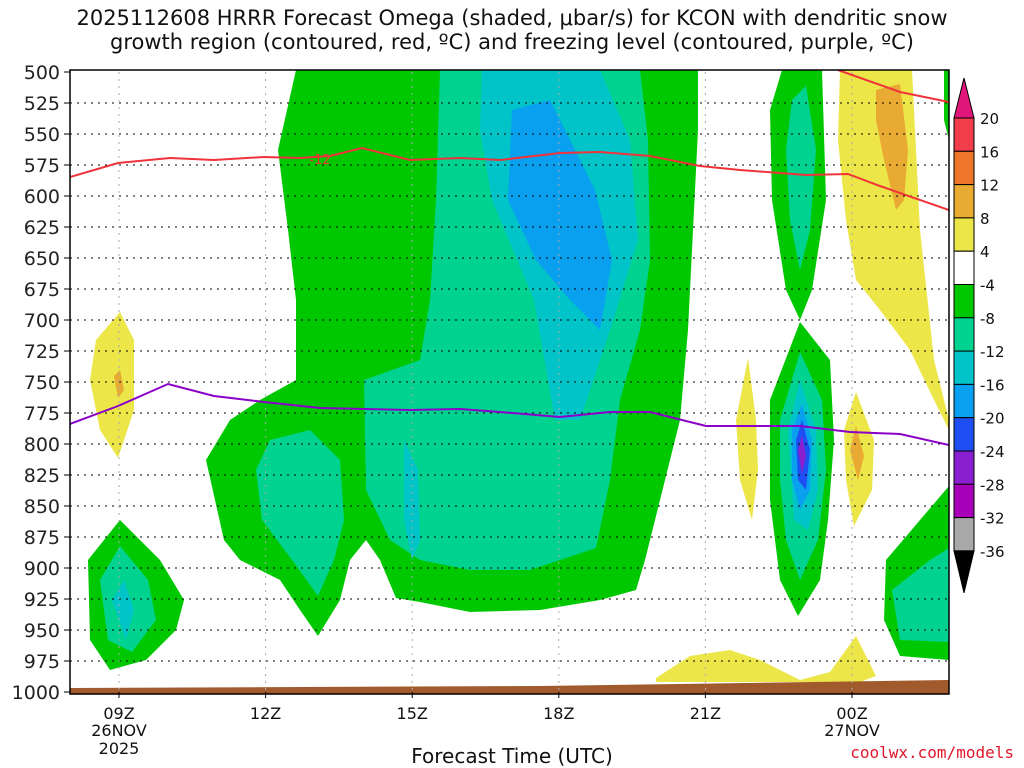 The width and height of the screenshot is (1024, 768). What do you see at coordinates (42, 228) in the screenshot?
I see `y-tick-label: 625` at bounding box center [42, 228].